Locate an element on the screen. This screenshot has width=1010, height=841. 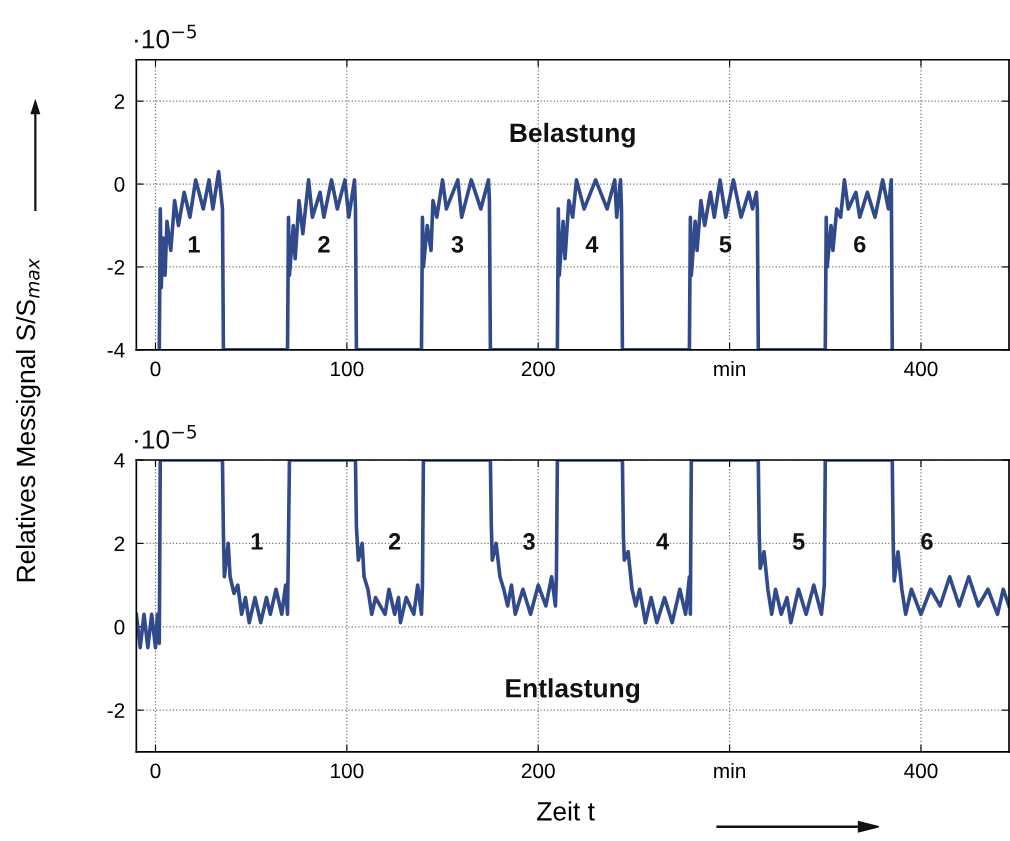
annotation: Entlastung is located at coordinates (573, 690).